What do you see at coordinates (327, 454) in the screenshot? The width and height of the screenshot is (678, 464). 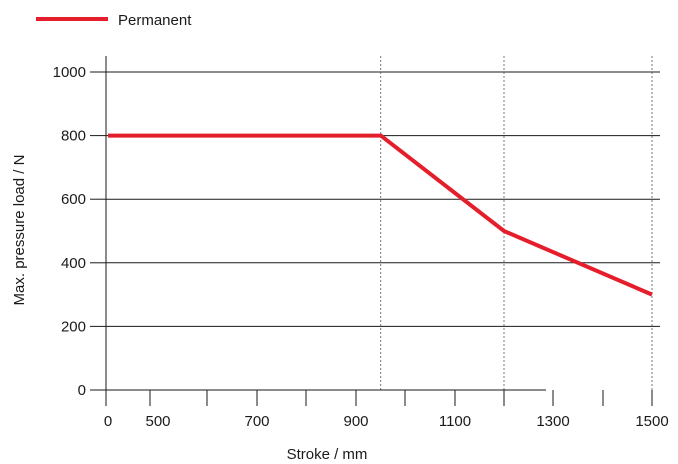 I see `x-axis-title: Stroke / mm` at bounding box center [327, 454].